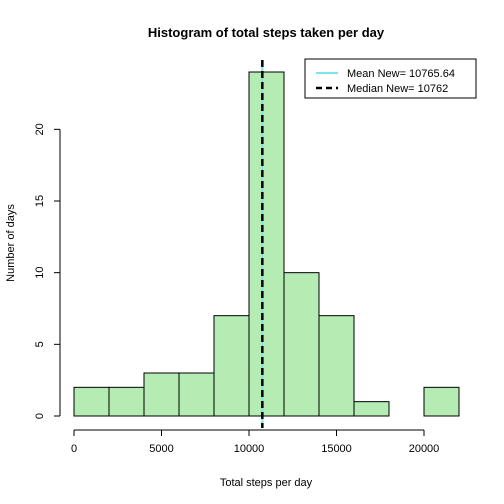 The height and width of the screenshot is (504, 504). What do you see at coordinates (266, 32) in the screenshot?
I see `chart-title: Histogram of total steps taken per day` at bounding box center [266, 32].